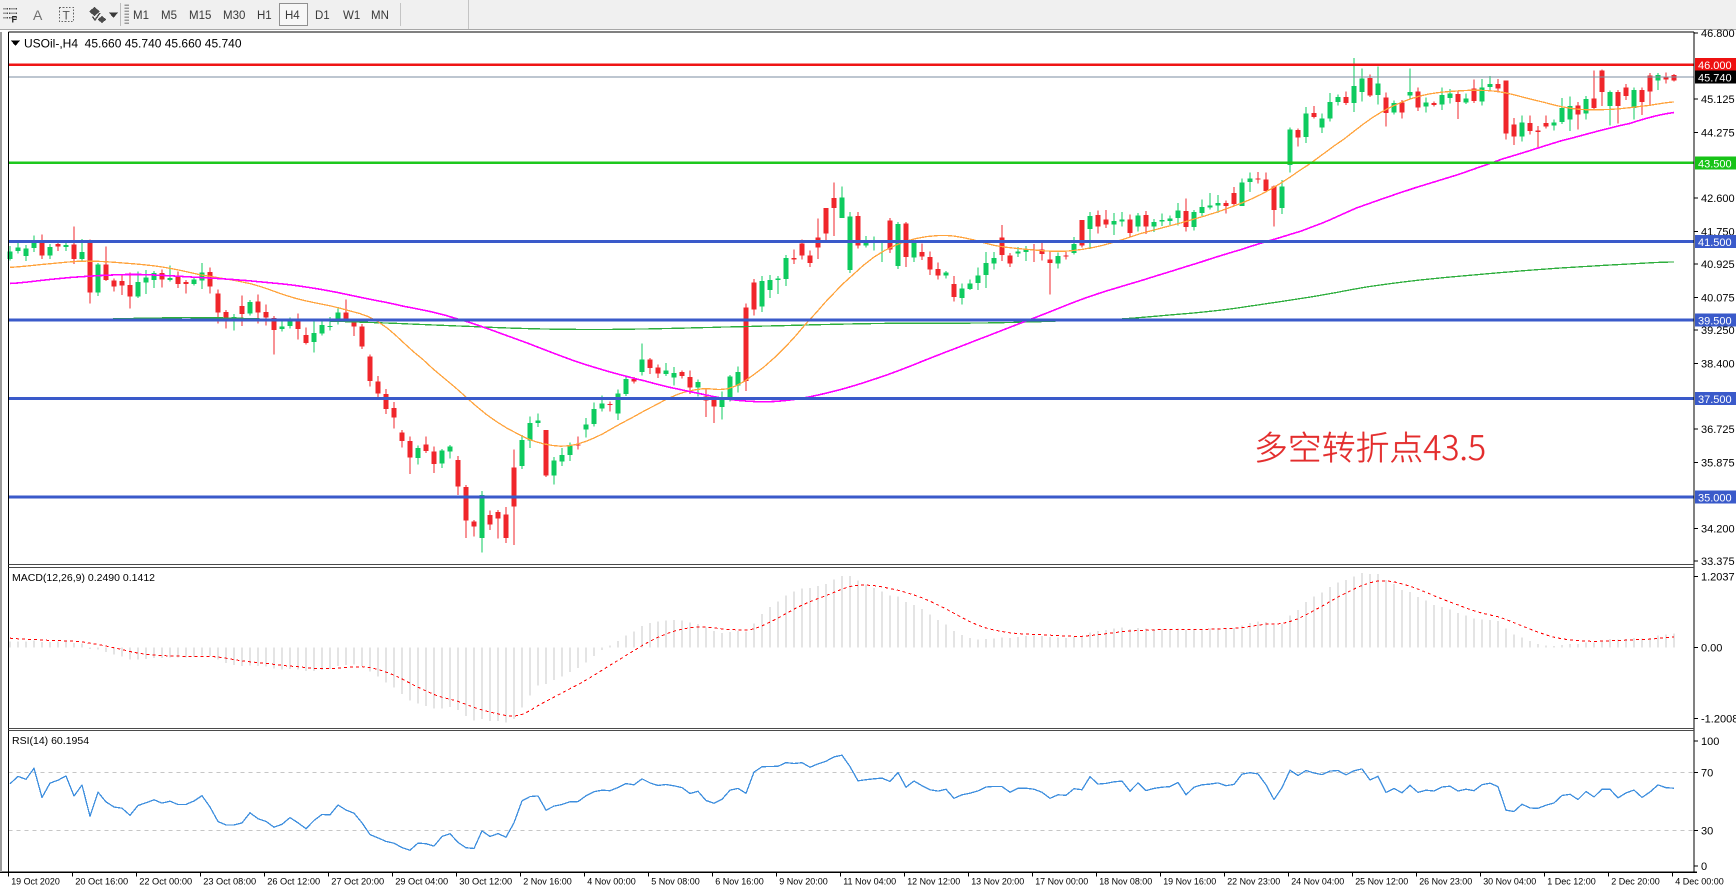  What do you see at coordinates (485, 882) in the screenshot?
I see `svg-text: 30 Oct 12:00` at bounding box center [485, 882].